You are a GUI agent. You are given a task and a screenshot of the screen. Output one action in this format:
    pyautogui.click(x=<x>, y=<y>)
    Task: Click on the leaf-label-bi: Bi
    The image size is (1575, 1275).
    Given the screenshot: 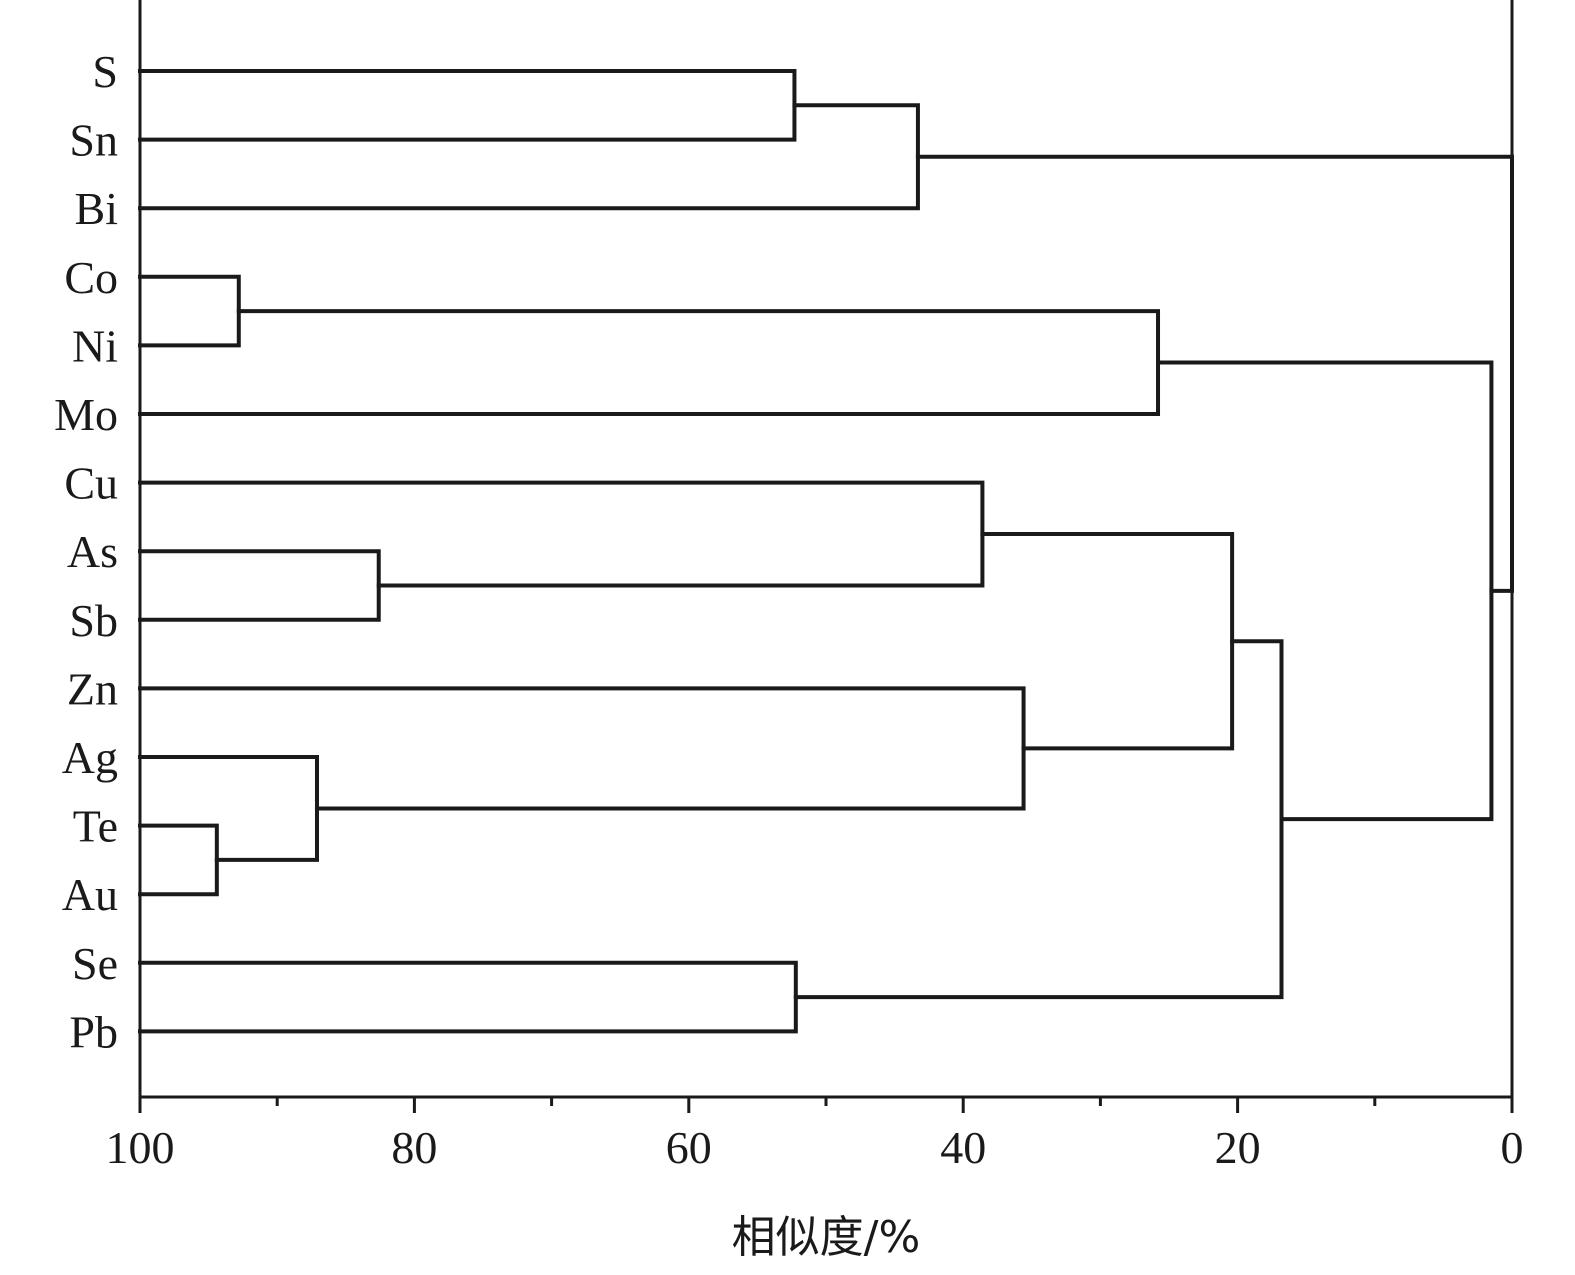 What is the action you would take?
    pyautogui.click(x=96, y=208)
    